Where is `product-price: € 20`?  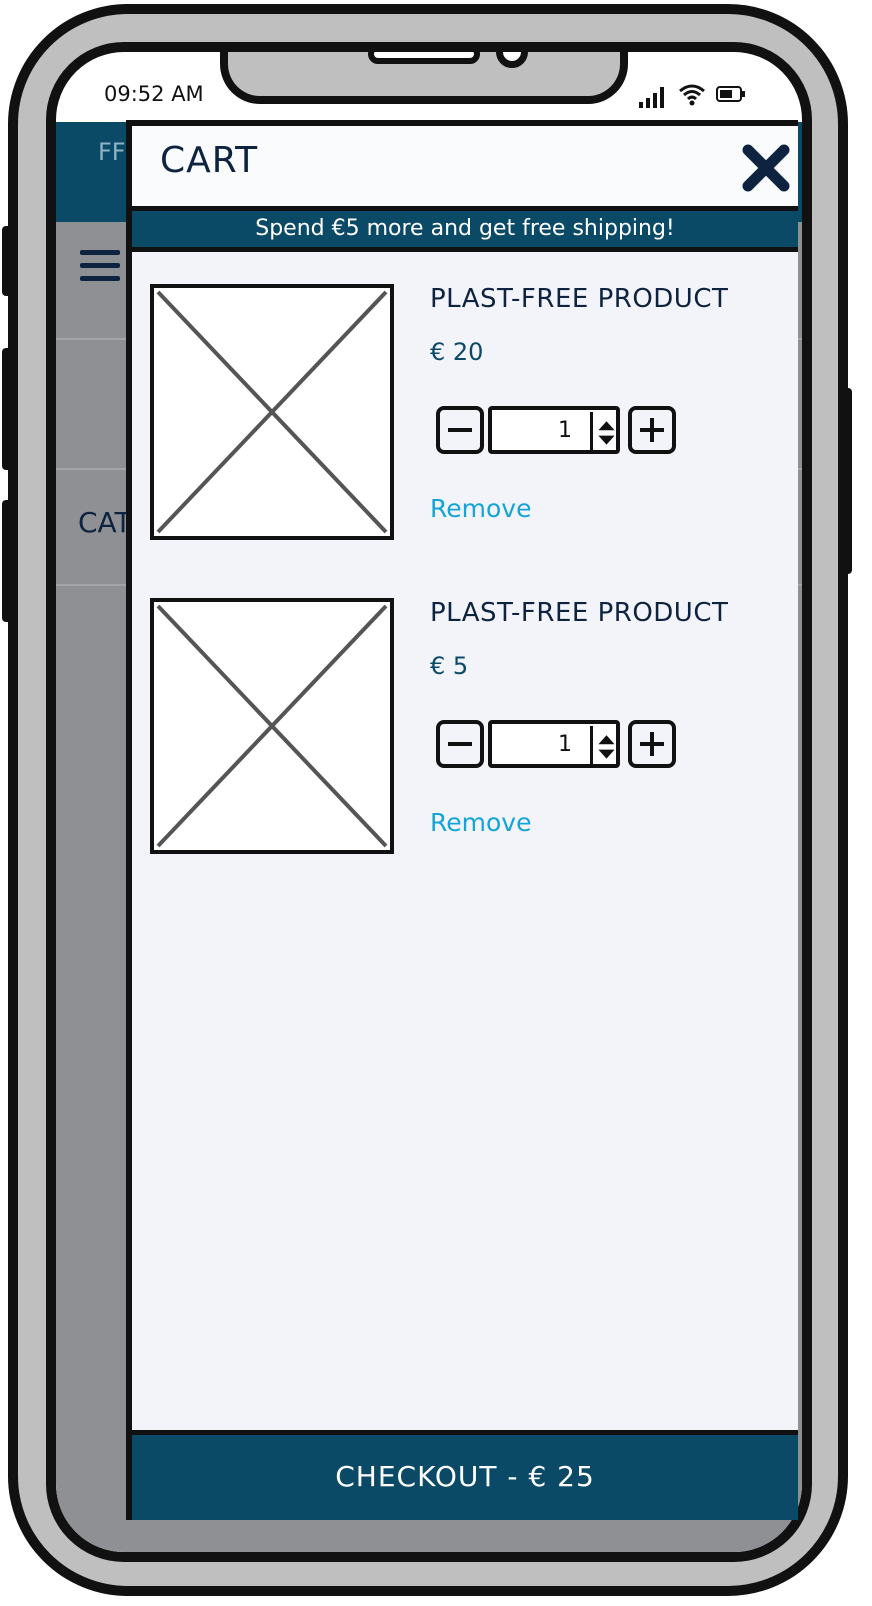
product-price: € 20 is located at coordinates (457, 352).